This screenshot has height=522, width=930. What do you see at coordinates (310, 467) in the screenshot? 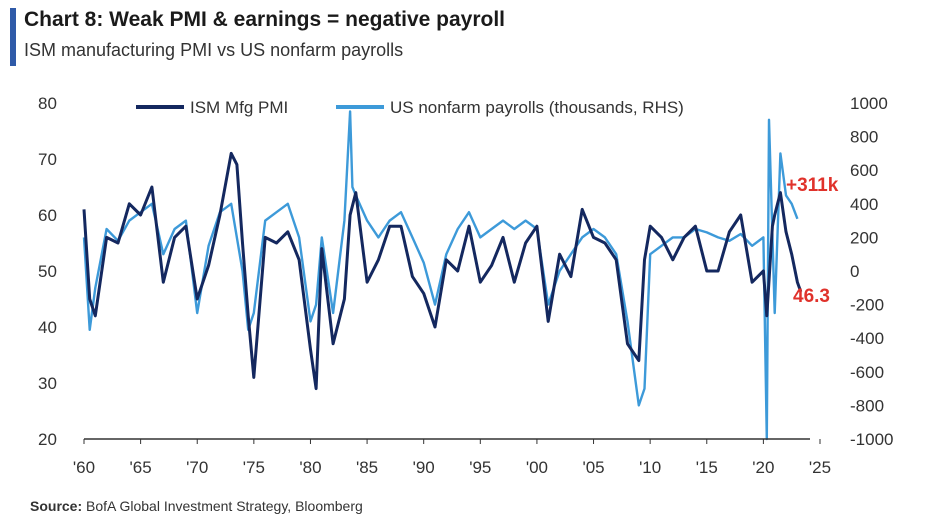
I see `x-tick-label: '80` at bounding box center [310, 467].